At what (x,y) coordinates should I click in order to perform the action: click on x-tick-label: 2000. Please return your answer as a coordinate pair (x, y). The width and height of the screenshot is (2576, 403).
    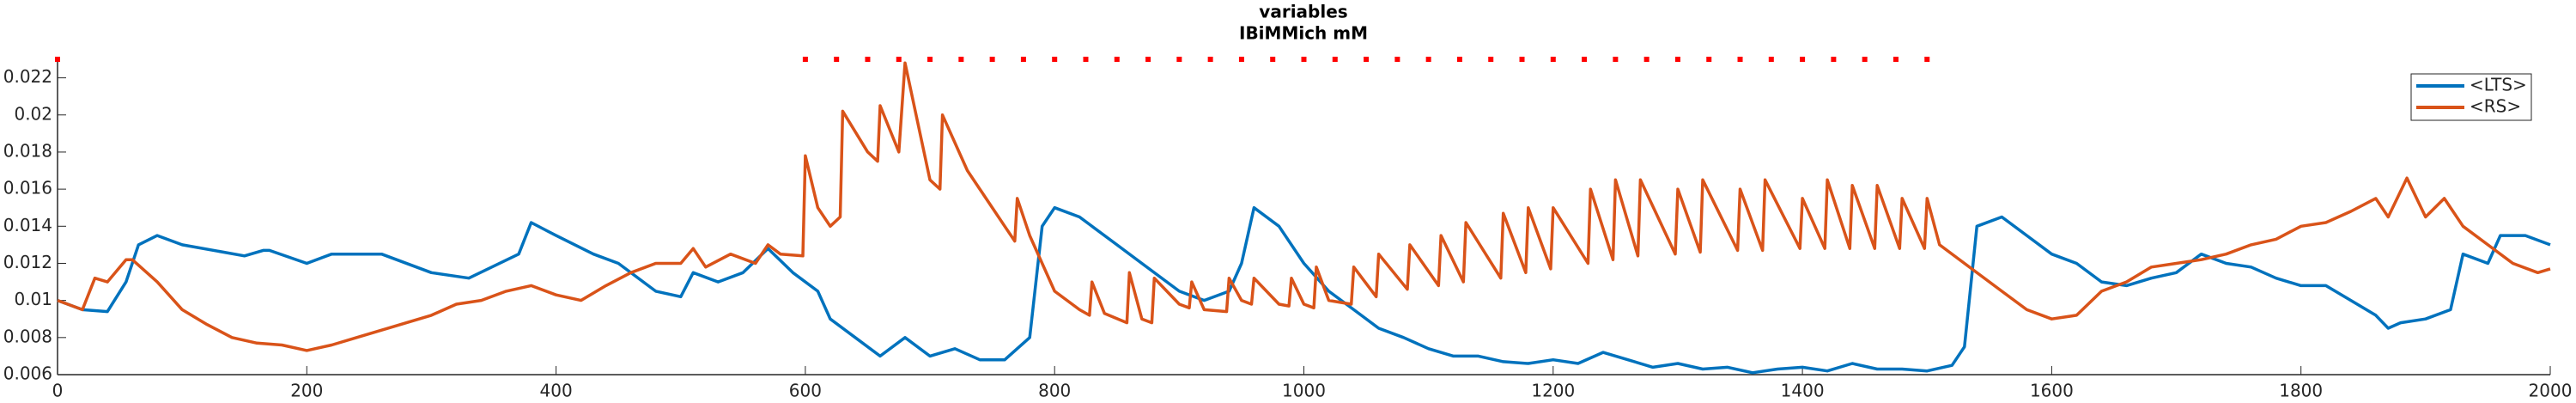
    Looking at the image, I should click on (2551, 391).